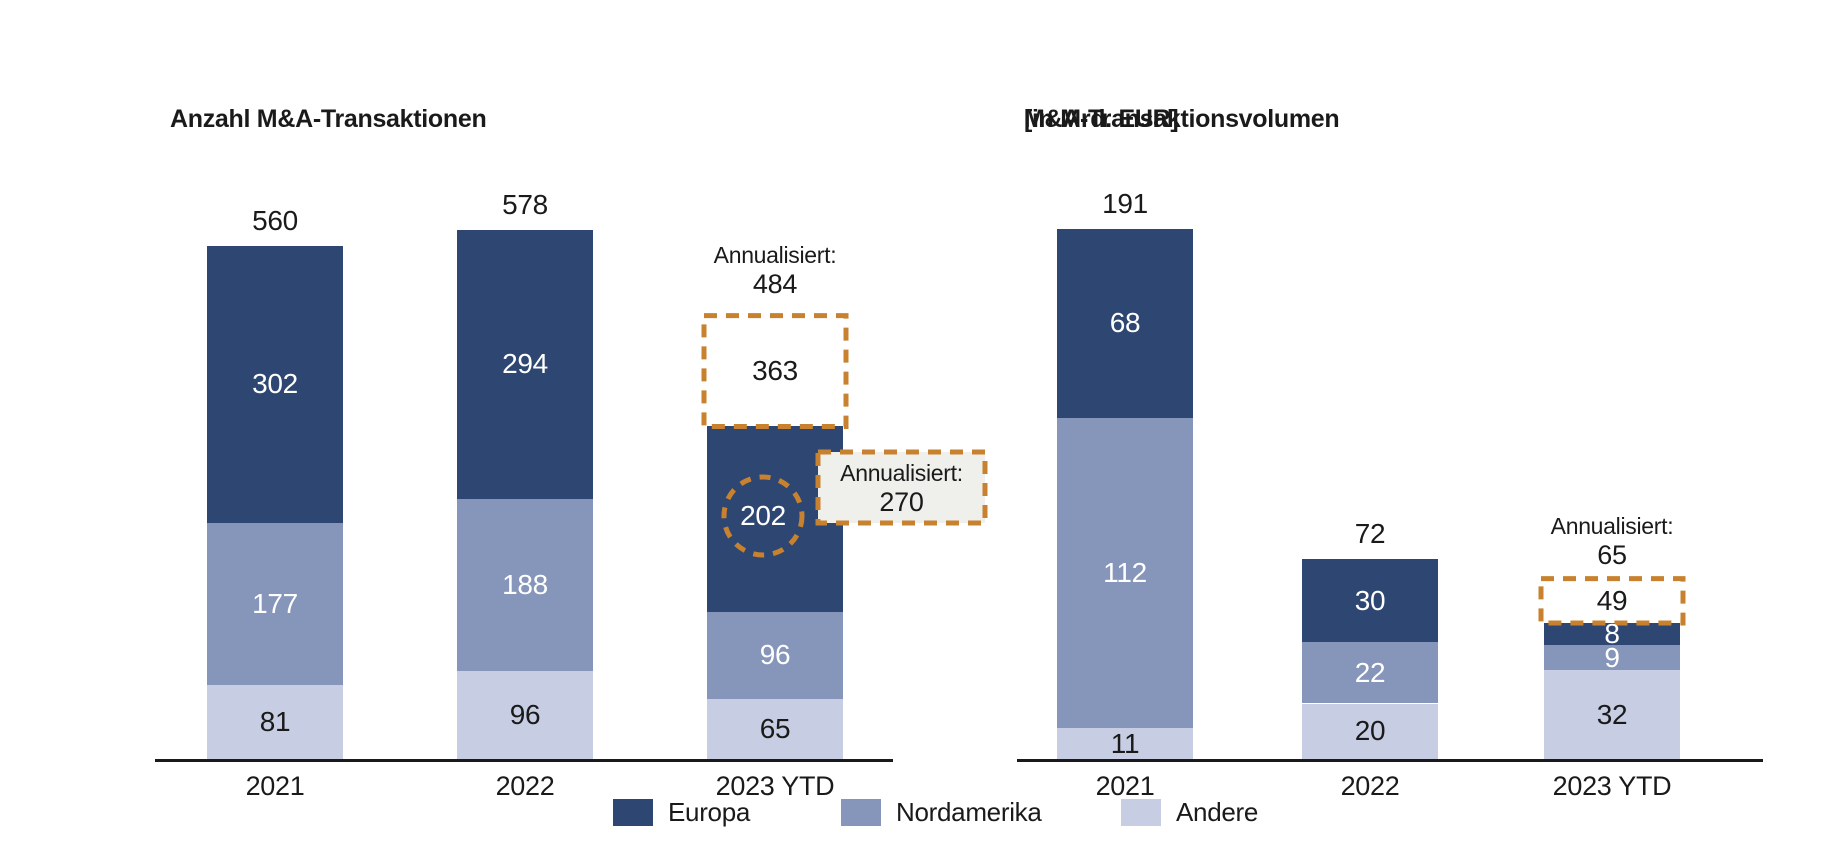 The width and height of the screenshot is (1829, 846). I want to click on legend-label: Andere, so click(1217, 812).